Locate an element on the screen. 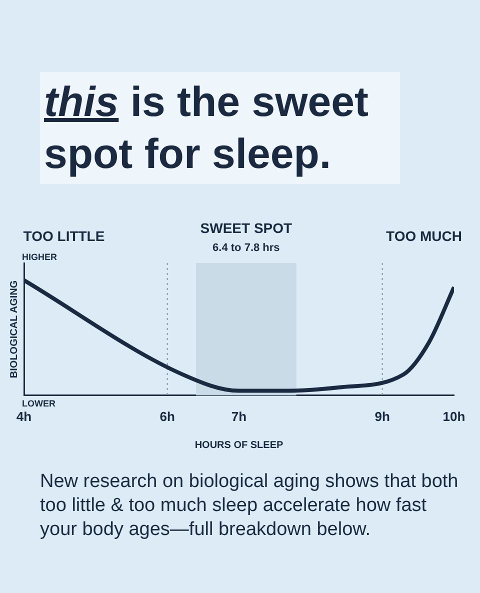 The image size is (480, 593). x-axis-title: HOURS OF SLEEP is located at coordinates (239, 445).